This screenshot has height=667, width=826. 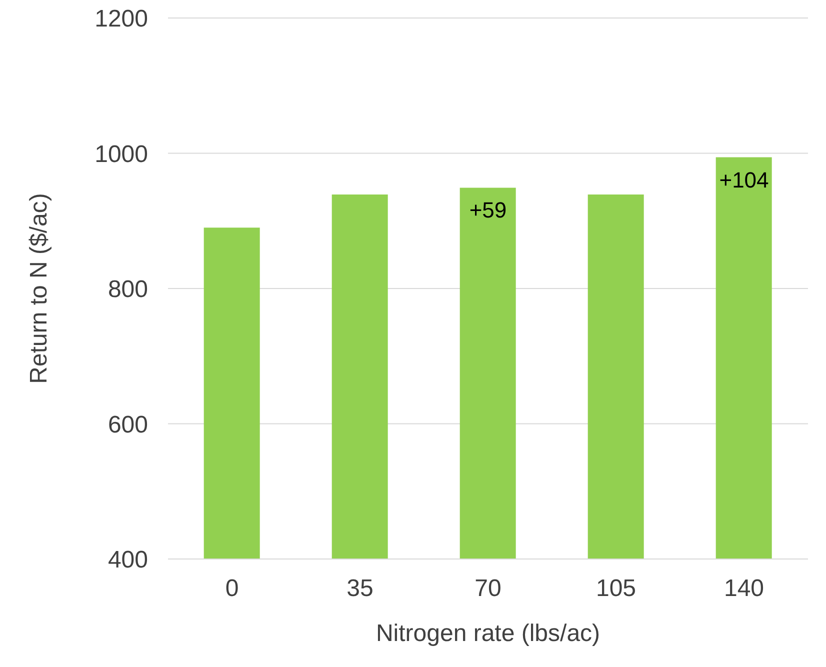 I want to click on y-axis-title: Return to N ($/ac), so click(x=39, y=288).